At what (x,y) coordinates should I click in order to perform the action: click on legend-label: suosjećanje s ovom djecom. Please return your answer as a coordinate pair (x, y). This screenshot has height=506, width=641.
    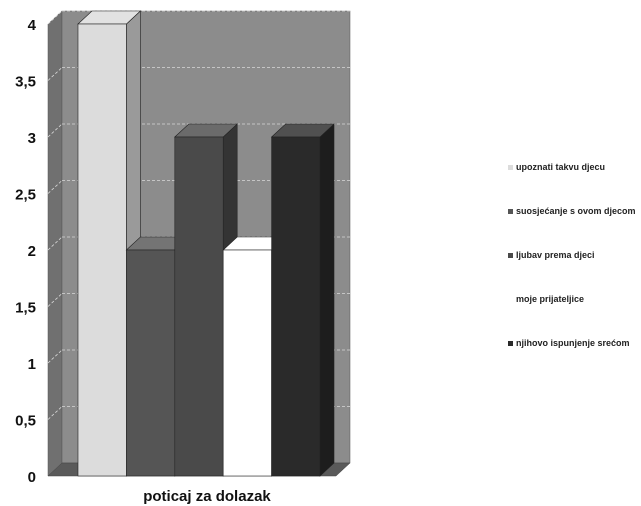
    Looking at the image, I should click on (576, 211).